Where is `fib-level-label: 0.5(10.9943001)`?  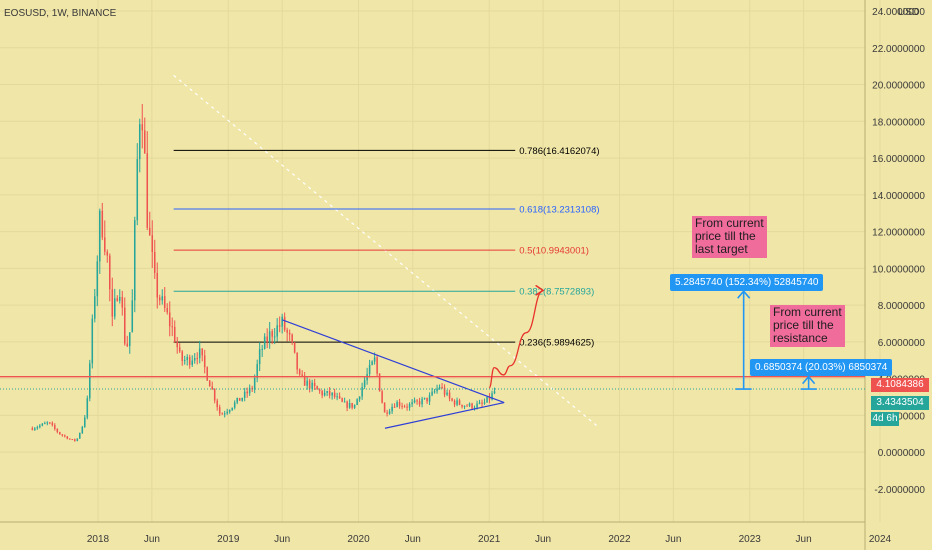
fib-level-label: 0.5(10.9943001) is located at coordinates (554, 251).